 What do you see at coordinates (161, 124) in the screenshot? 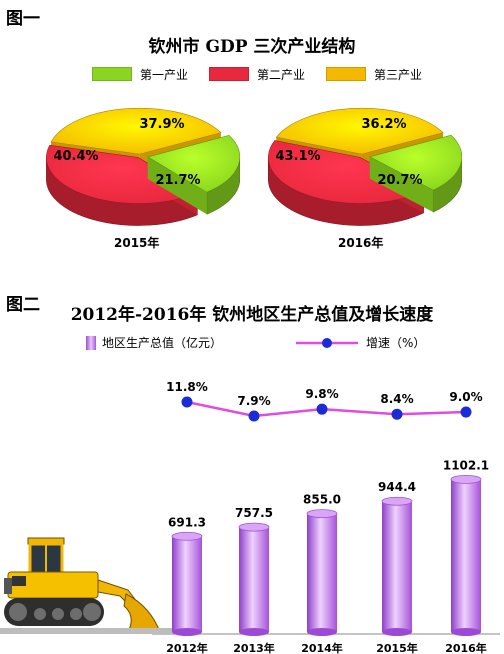
I see `pie-slice-label: 37.9%` at bounding box center [161, 124].